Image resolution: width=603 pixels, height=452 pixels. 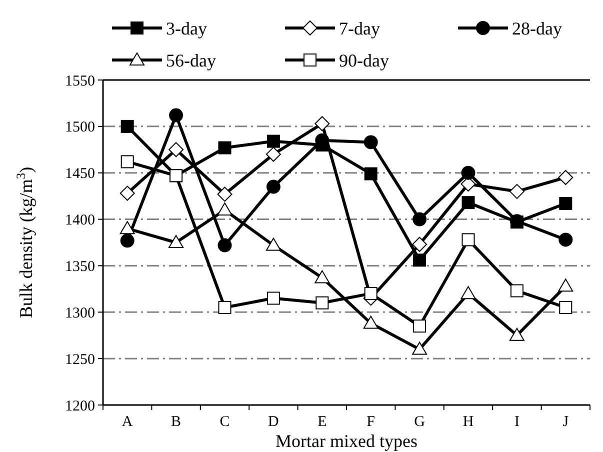 I want to click on y-tick-label: 1400, so click(x=80, y=220).